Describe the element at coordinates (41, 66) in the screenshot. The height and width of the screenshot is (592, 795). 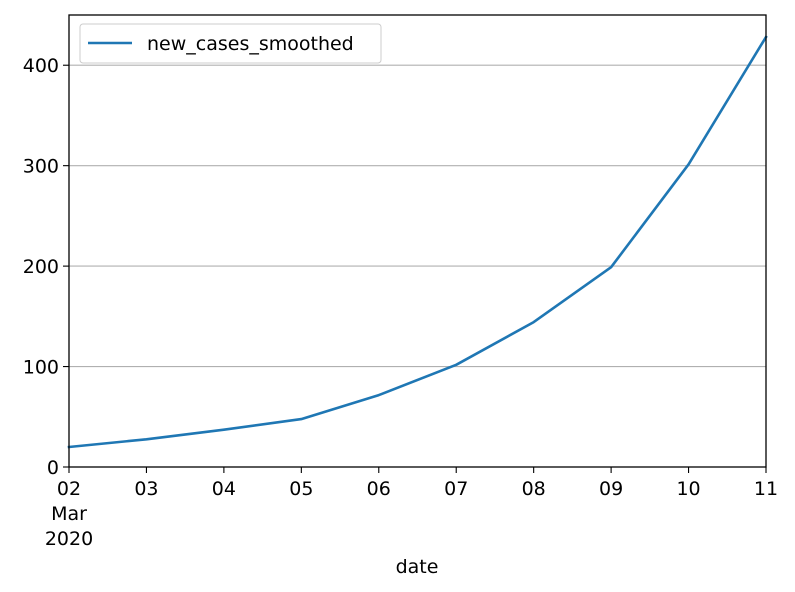
I see `y-tick-label: 400` at that location.